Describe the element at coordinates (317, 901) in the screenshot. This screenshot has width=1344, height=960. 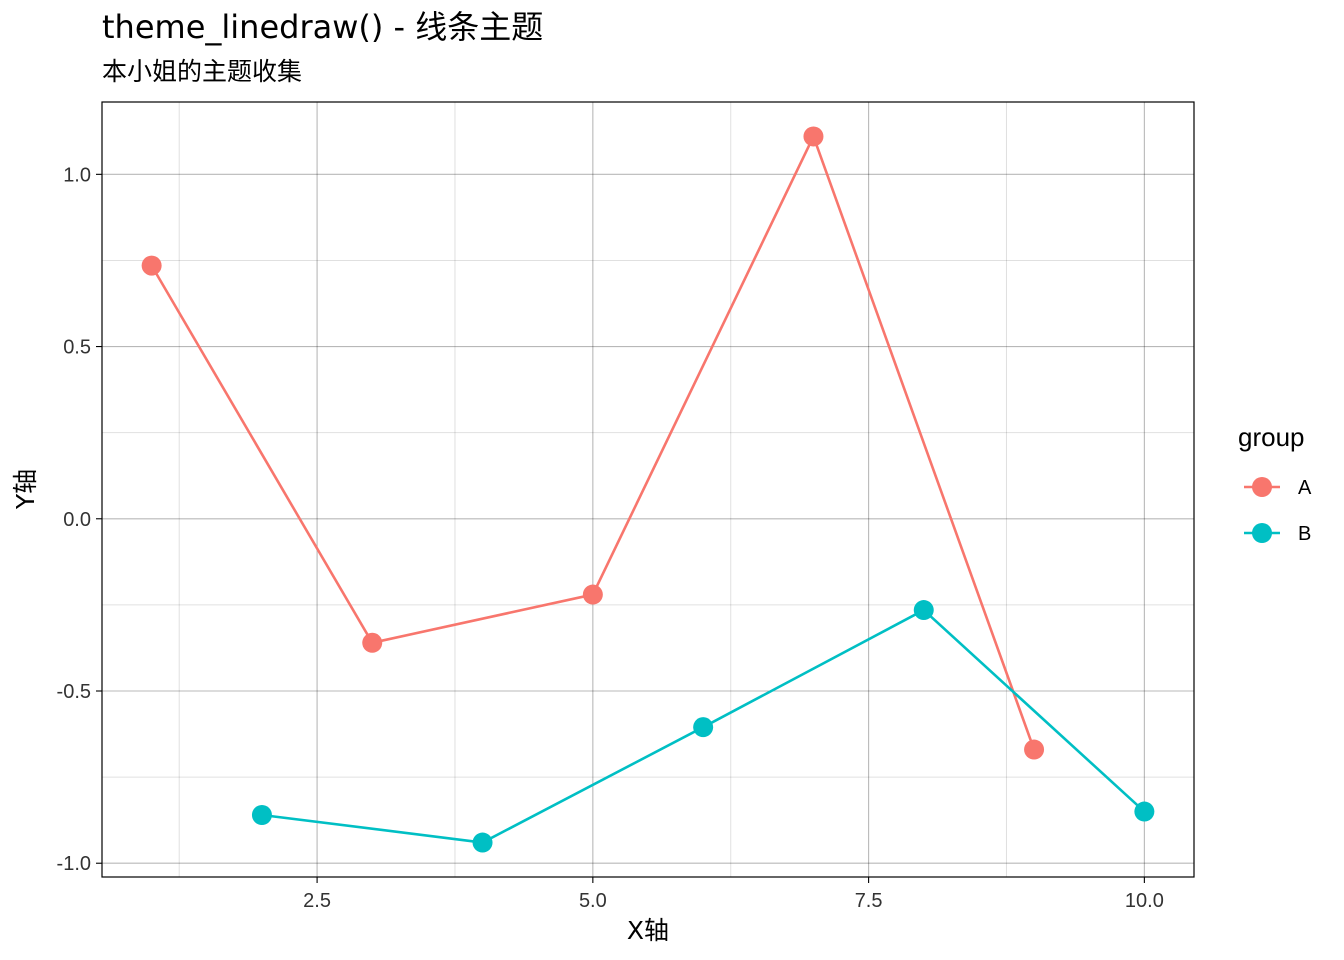
I see `x-tick-label: 2.5` at that location.